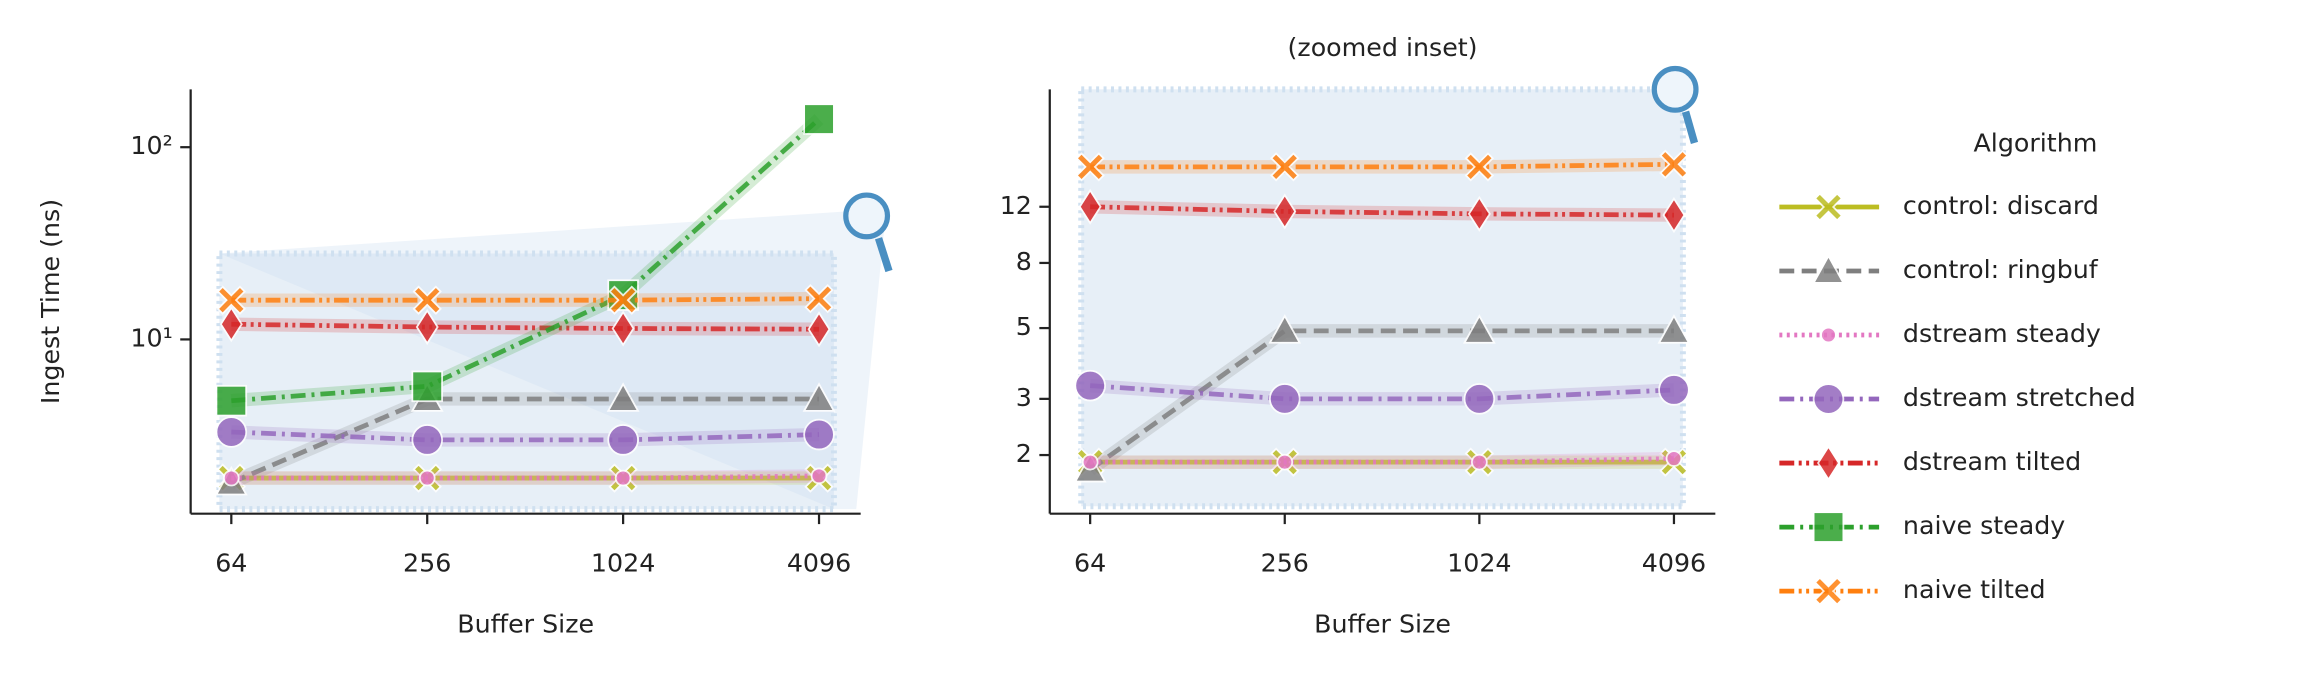 This screenshot has height=673, width=2308. I want to click on legend-label: naive steady, so click(1984, 525).